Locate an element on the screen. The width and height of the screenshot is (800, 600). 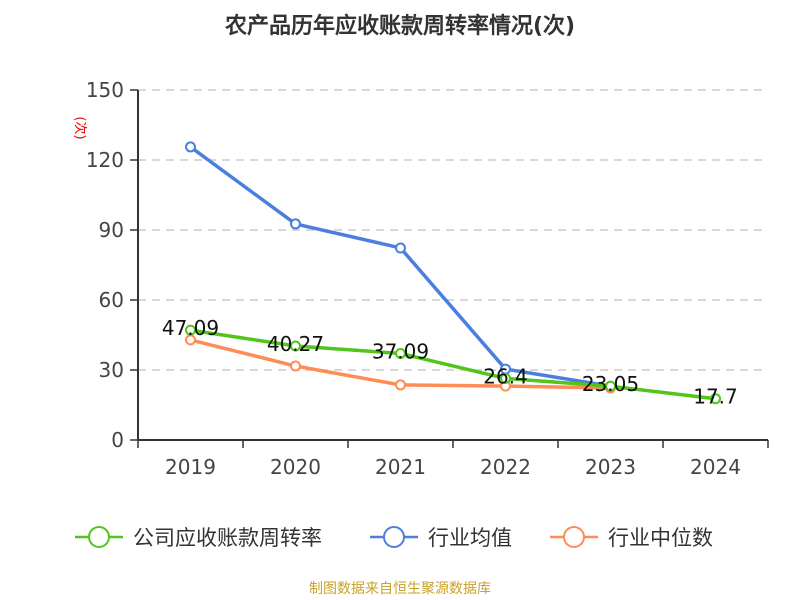
x-tick-label: 2024 is located at coordinates (715, 467).